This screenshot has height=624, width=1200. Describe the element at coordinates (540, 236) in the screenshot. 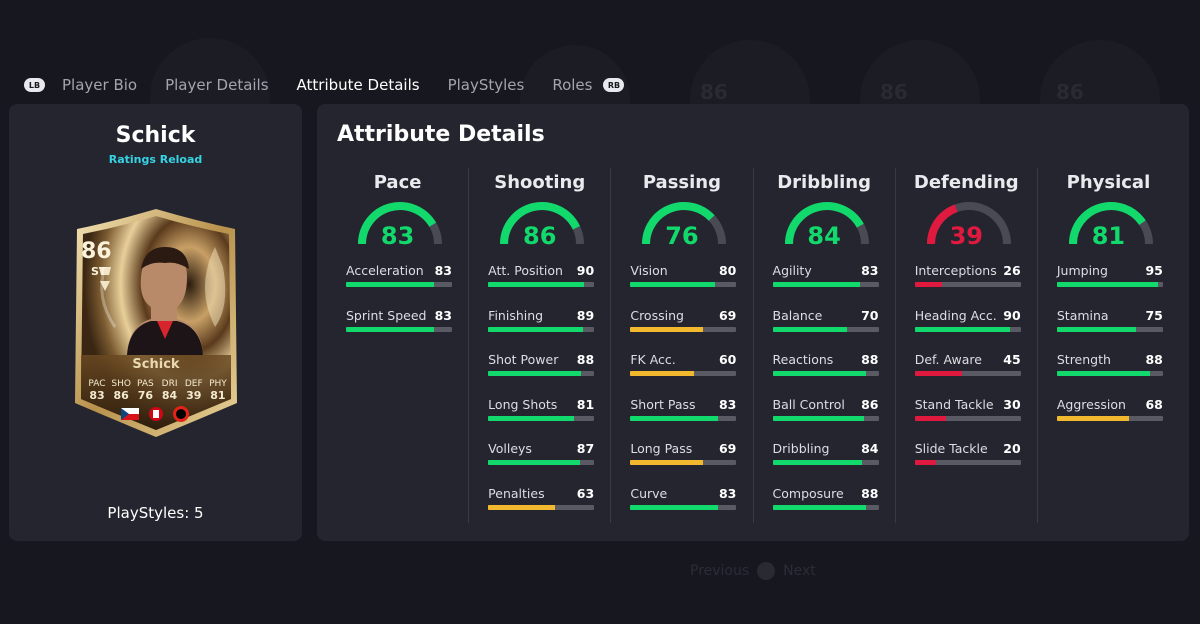

I see `category-rating: 86` at that location.